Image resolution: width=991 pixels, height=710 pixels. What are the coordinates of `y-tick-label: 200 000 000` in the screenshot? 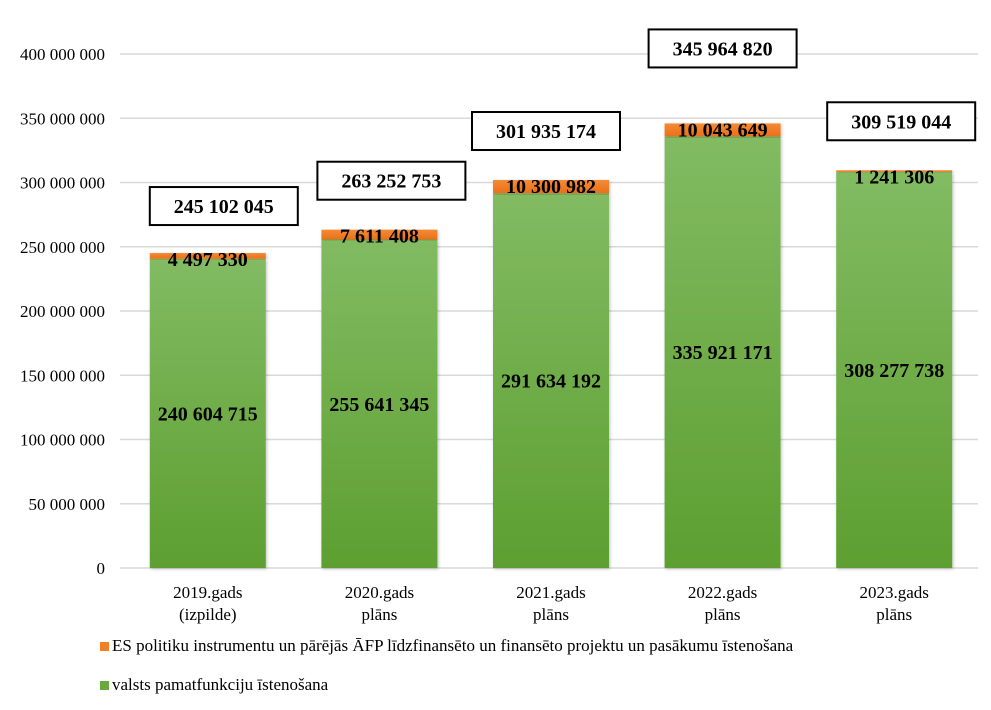 It's located at (62, 311).